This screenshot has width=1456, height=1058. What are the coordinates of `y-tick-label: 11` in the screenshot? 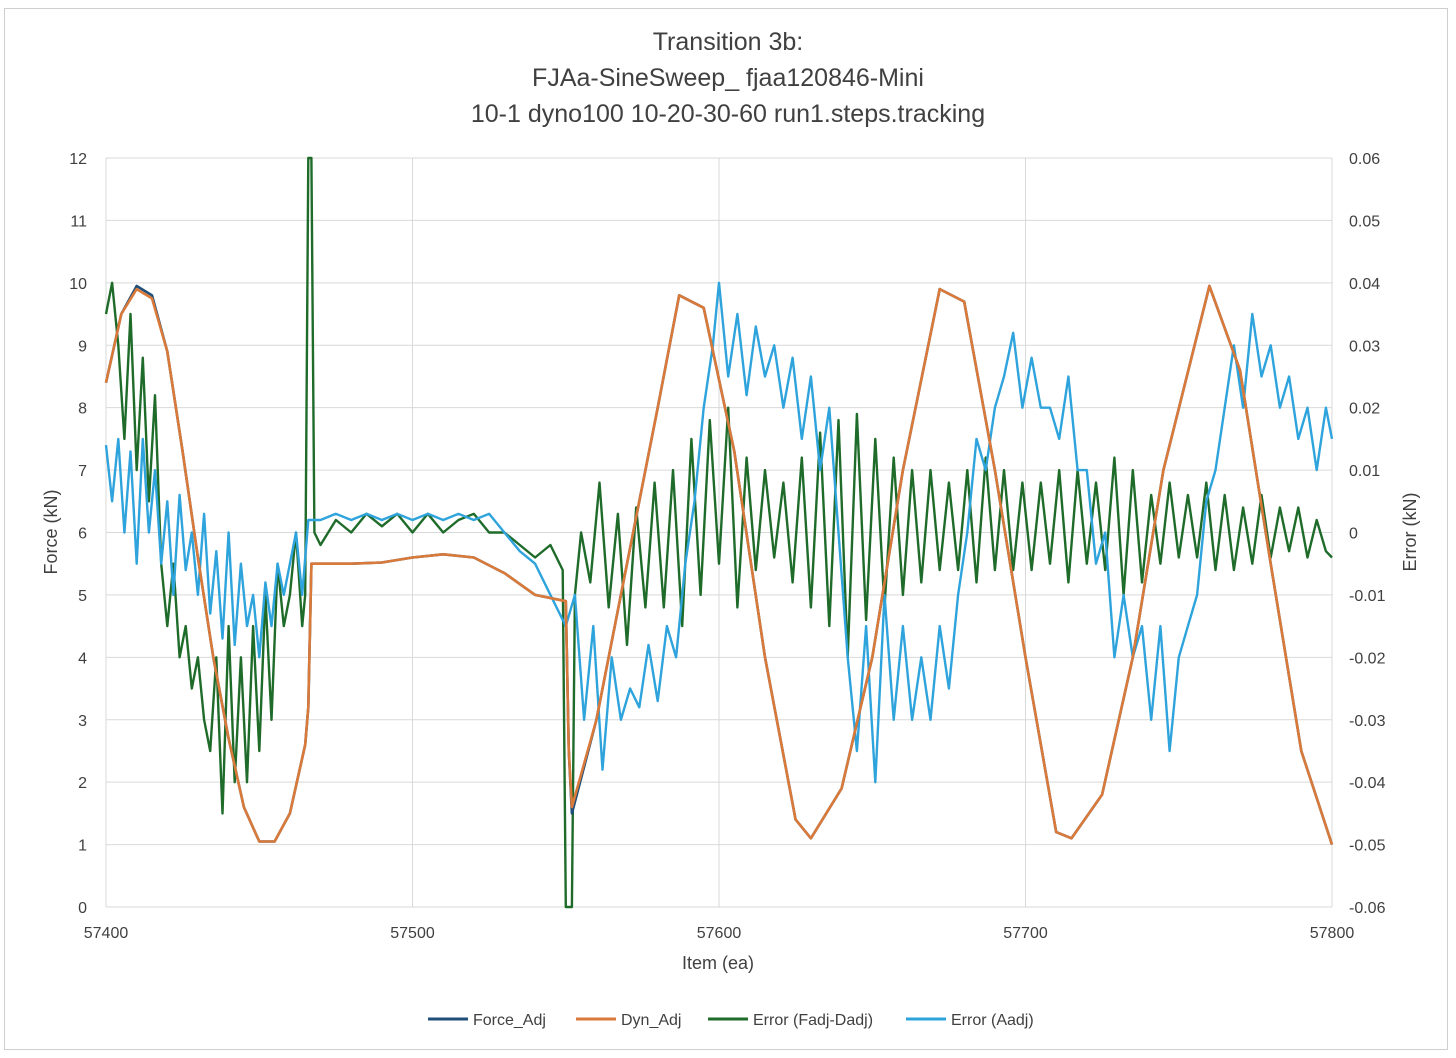 It's located at (78, 221).